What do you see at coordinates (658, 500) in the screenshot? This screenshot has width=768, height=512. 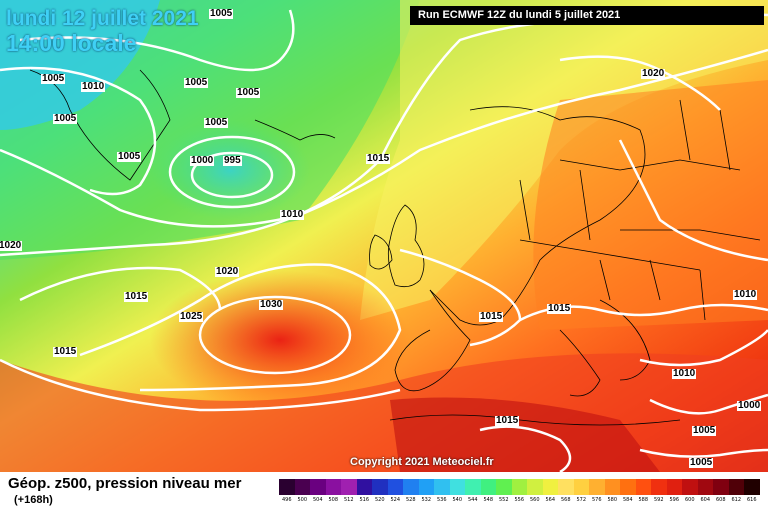 I see `scale-label: 592` at bounding box center [658, 500].